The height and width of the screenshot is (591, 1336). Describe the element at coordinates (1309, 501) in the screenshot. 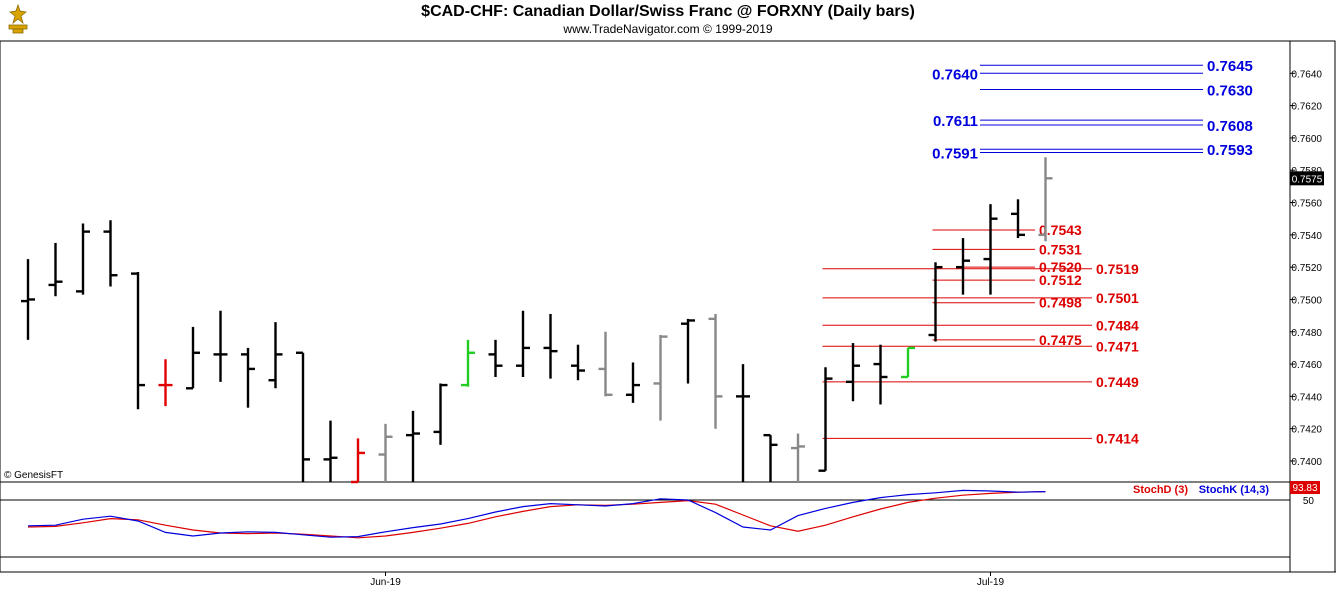

I see `stoch-tick-label: 50` at that location.